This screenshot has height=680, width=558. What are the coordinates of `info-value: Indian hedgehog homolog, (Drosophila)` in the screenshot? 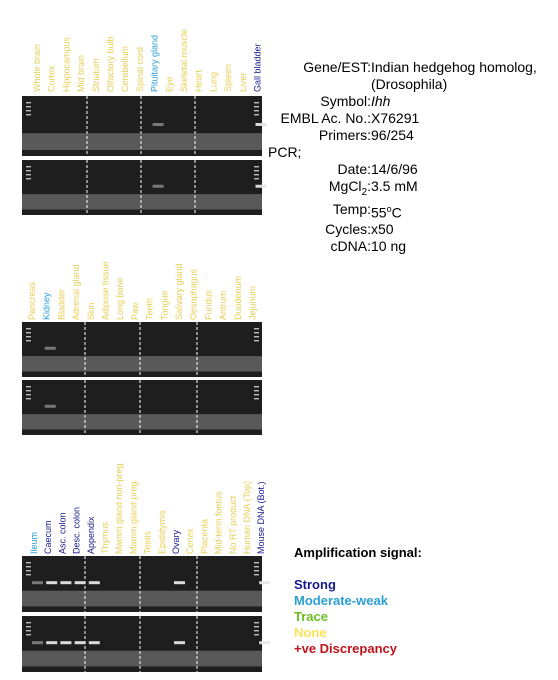 It's located at (454, 75).